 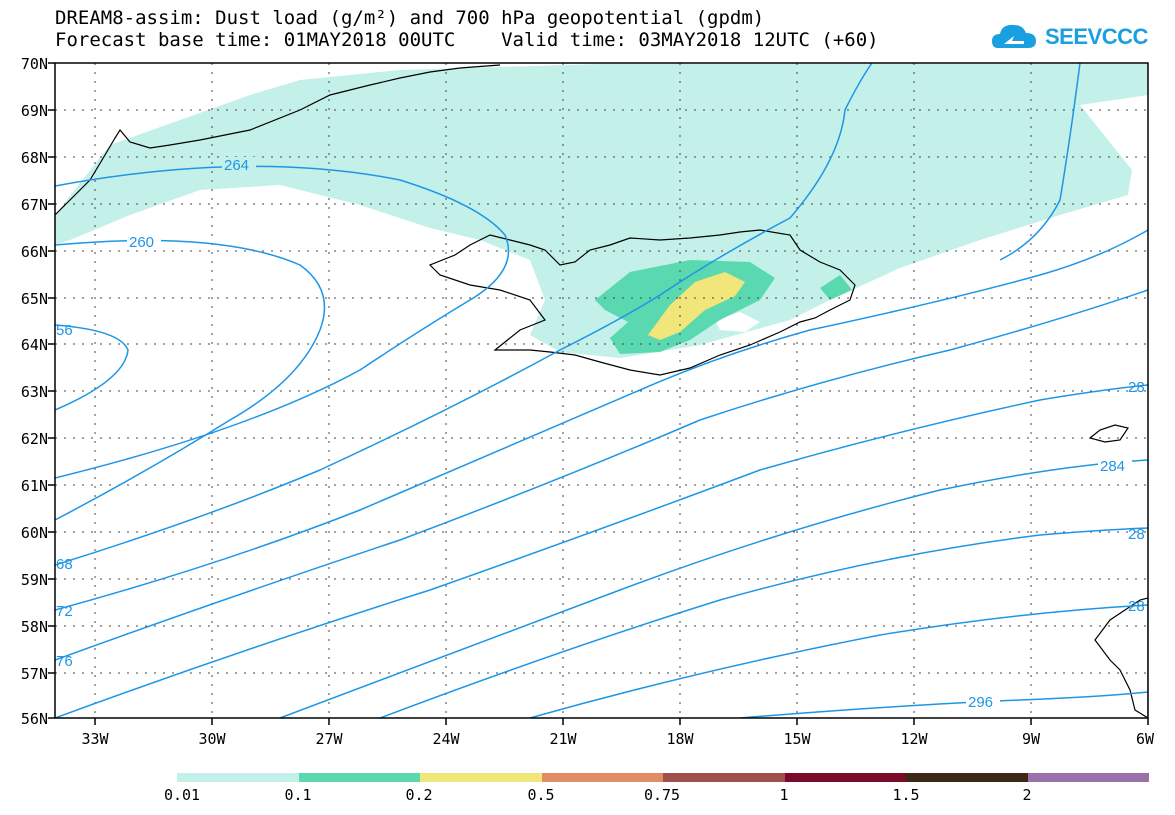 What do you see at coordinates (329, 739) in the screenshot?
I see `lon-label: 27W` at bounding box center [329, 739].